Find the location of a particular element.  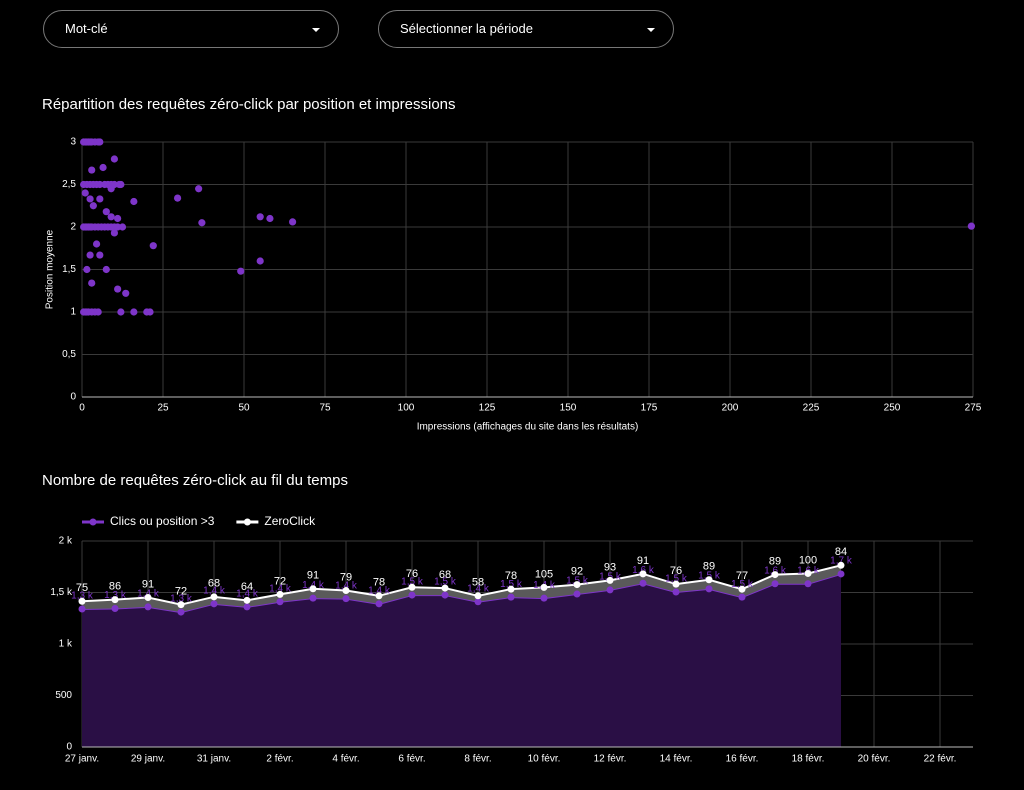

x-tick-label: 31 janv. is located at coordinates (214, 759).